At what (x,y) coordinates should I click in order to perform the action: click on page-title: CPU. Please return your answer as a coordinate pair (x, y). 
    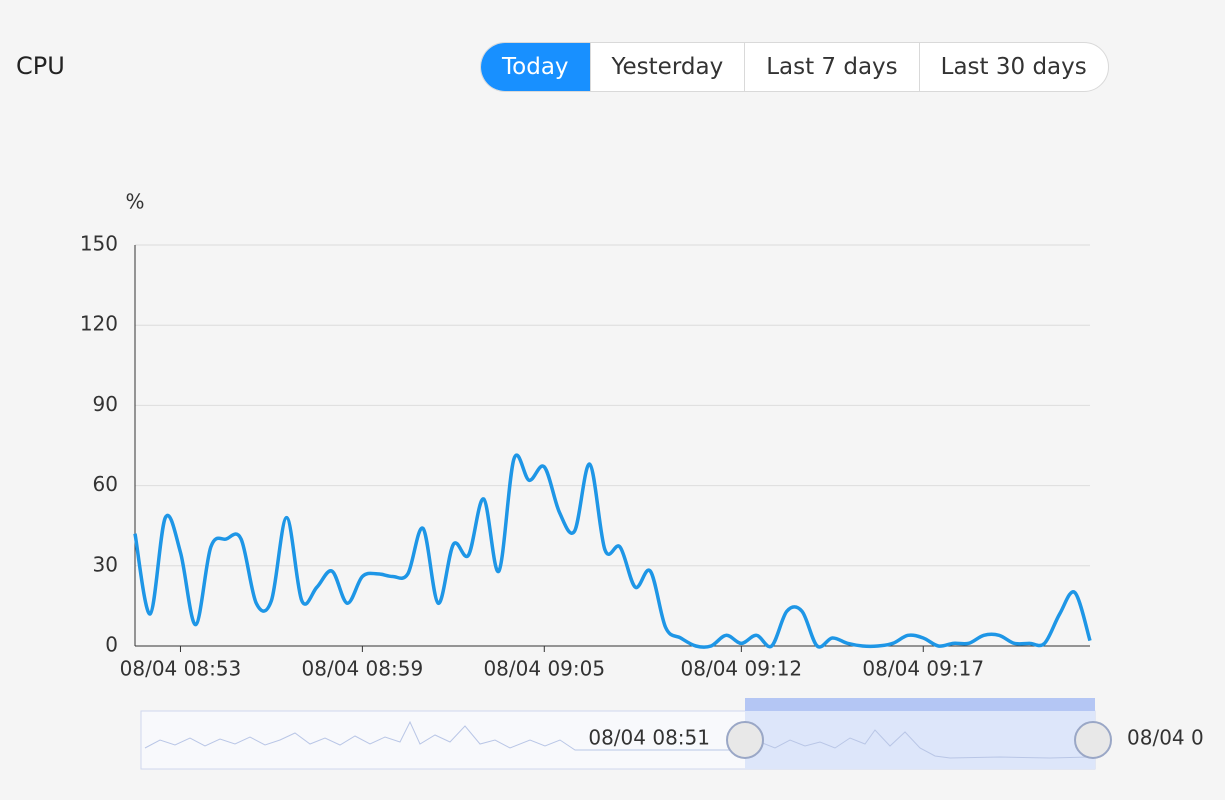
    Looking at the image, I should click on (40, 66).